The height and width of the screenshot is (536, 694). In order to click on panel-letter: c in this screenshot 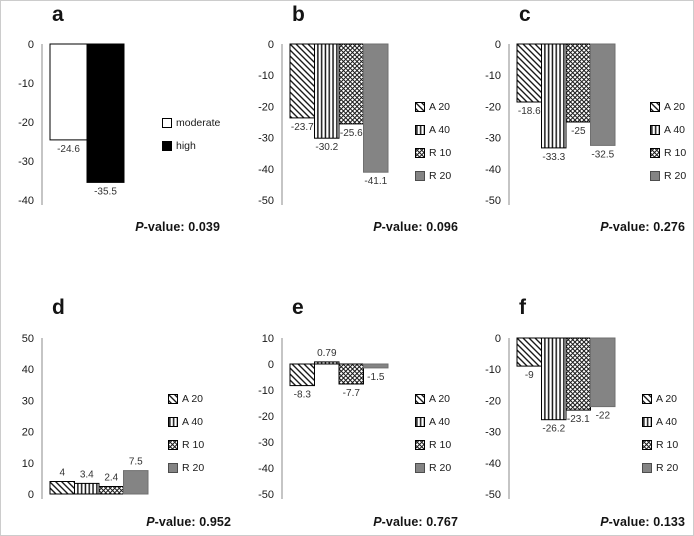, I will do `click(525, 14)`.